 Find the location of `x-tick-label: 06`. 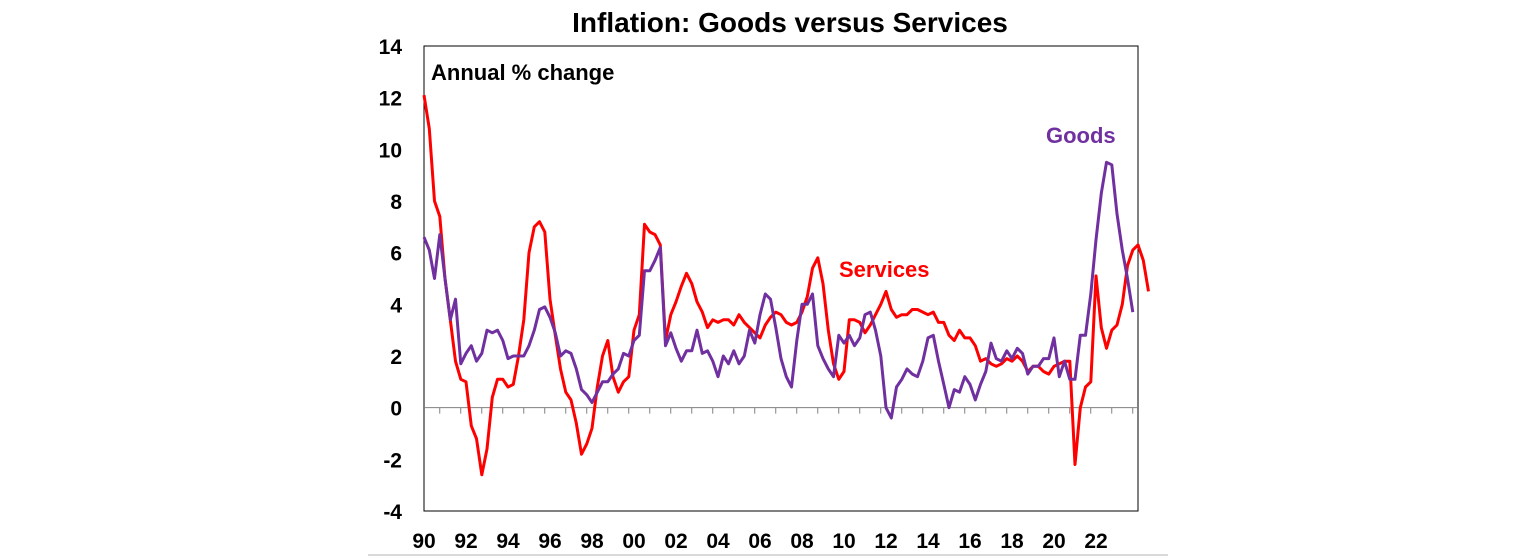

x-tick-label: 06 is located at coordinates (759, 541).